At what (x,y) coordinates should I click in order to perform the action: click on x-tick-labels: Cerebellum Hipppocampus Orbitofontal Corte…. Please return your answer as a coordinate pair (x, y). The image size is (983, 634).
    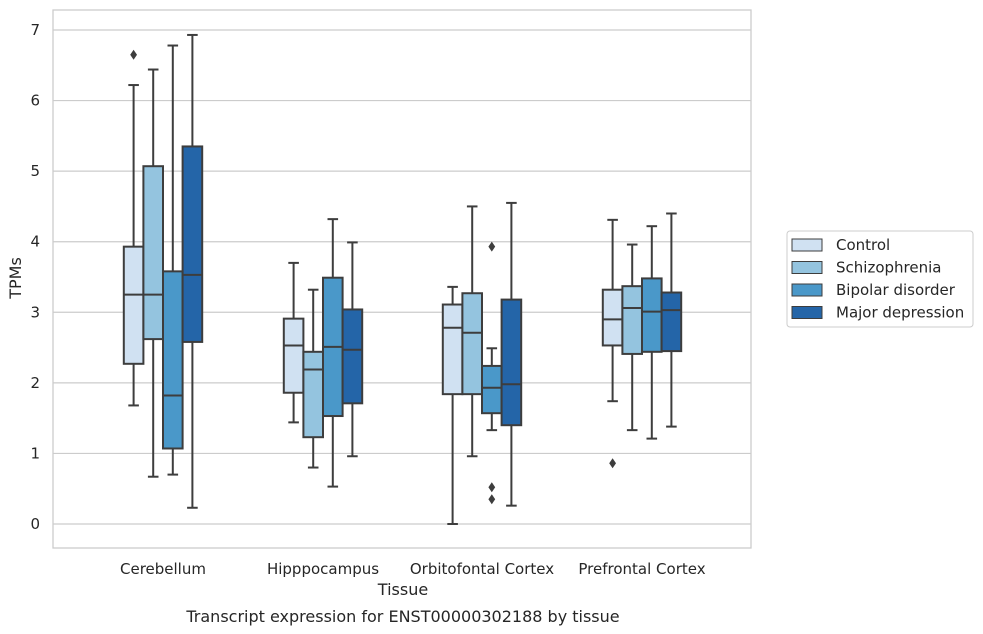
    Looking at the image, I should click on (413, 569).